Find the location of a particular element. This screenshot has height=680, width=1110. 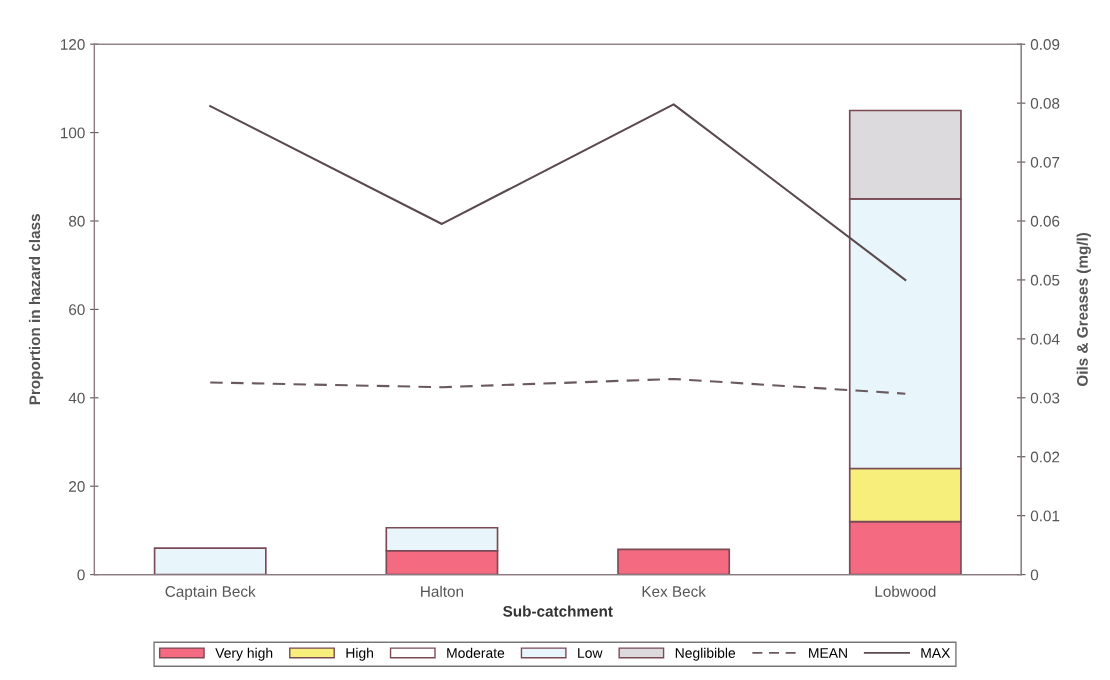

legend-label: Moderate is located at coordinates (476, 652).